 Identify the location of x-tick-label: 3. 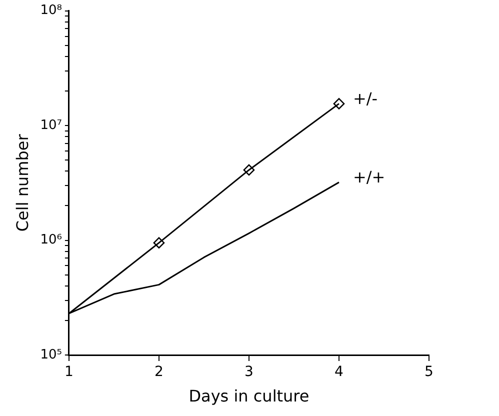
(249, 372).